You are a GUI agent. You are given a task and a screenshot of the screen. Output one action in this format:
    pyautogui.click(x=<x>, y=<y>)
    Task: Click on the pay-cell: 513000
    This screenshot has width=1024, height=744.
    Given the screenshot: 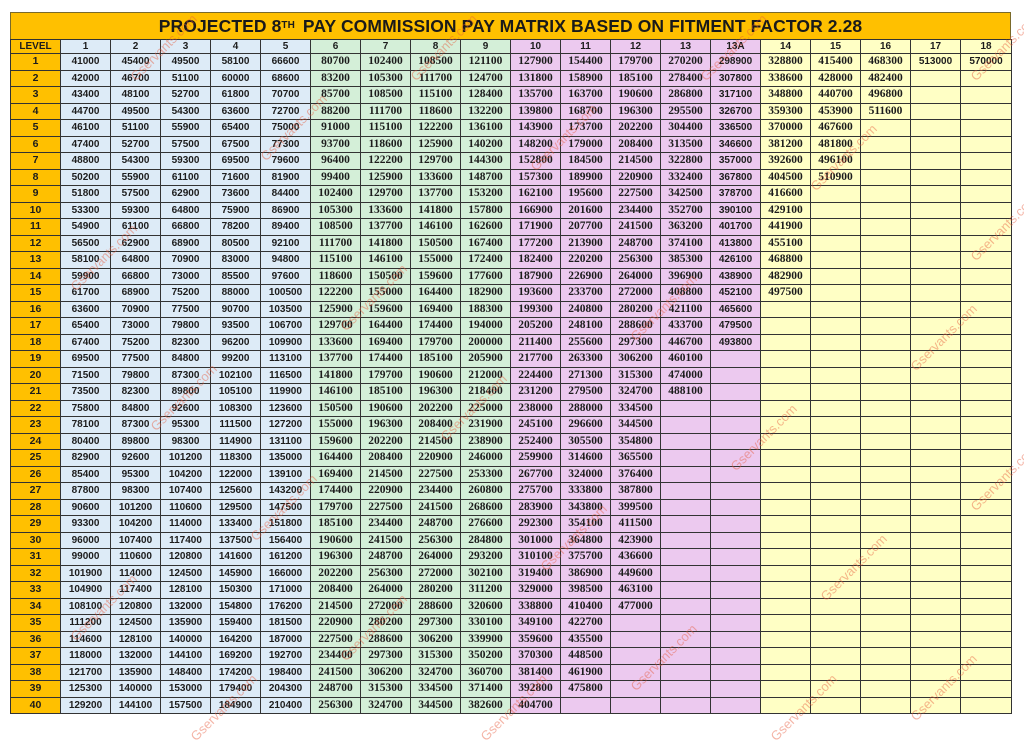 What is the action you would take?
    pyautogui.click(x=935, y=62)
    